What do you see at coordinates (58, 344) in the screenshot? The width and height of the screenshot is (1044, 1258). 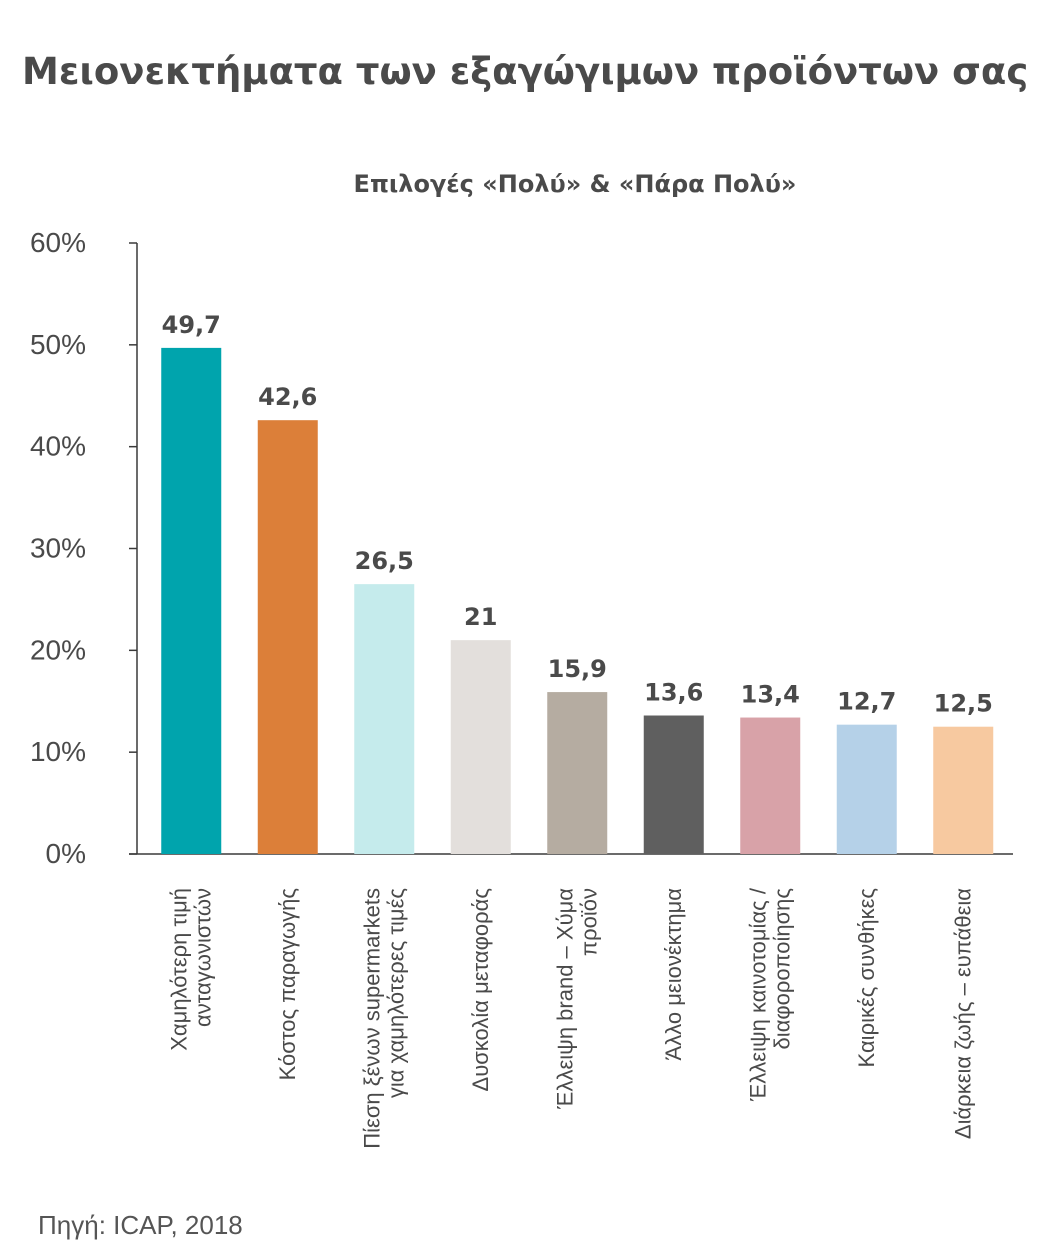 I see `y-tick-label: 50%` at bounding box center [58, 344].